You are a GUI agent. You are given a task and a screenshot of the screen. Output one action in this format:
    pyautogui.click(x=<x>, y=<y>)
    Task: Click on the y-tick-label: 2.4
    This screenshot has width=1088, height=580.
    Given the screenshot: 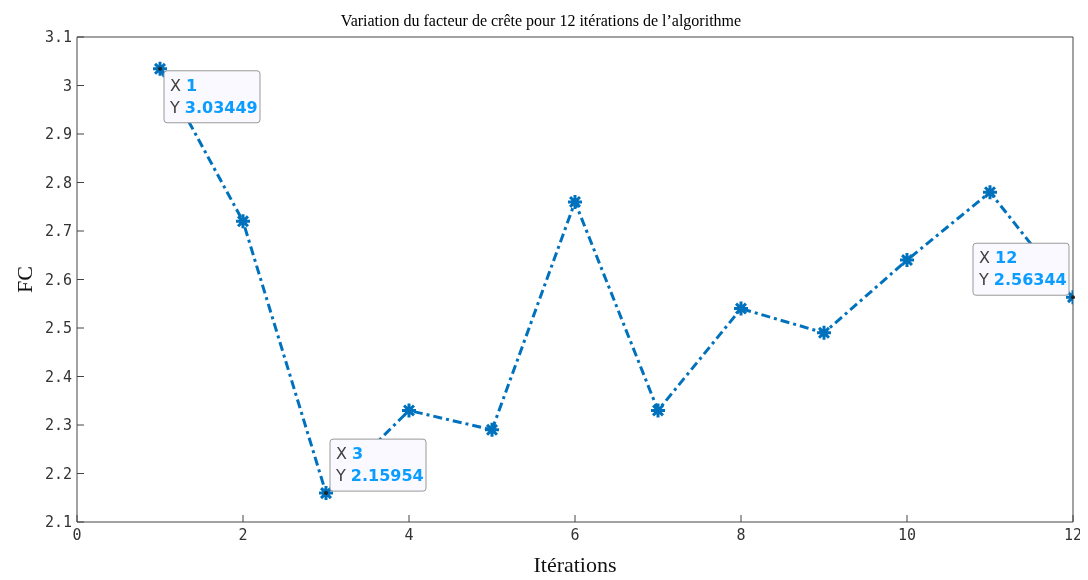 What is the action you would take?
    pyautogui.click(x=58, y=376)
    